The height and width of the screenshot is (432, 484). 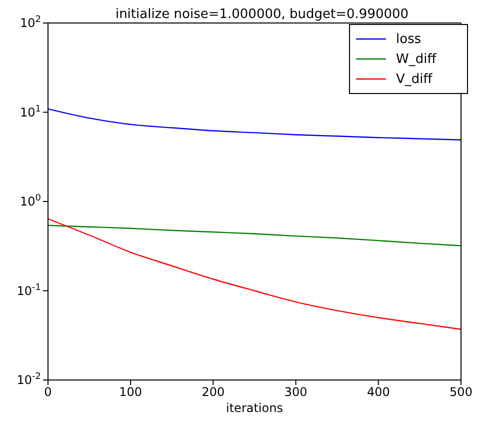 I want to click on legend-label: V_diff, so click(x=414, y=79).